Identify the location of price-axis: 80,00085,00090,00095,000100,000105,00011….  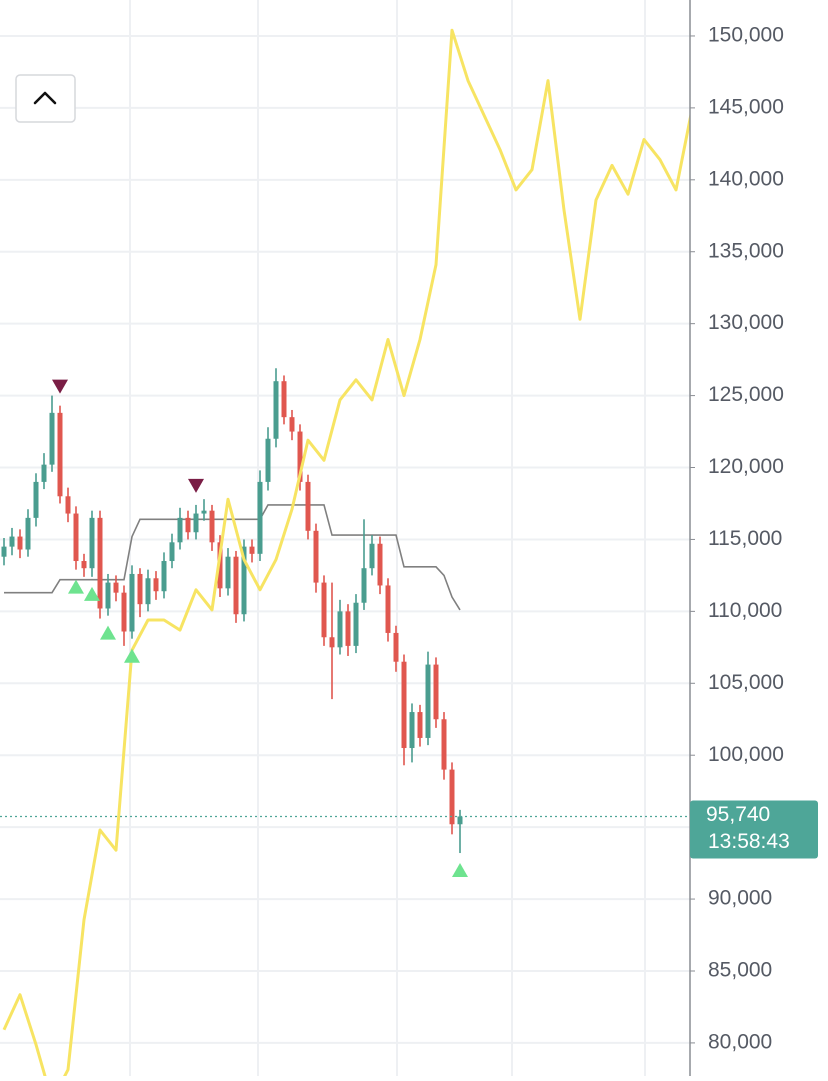
(737, 538).